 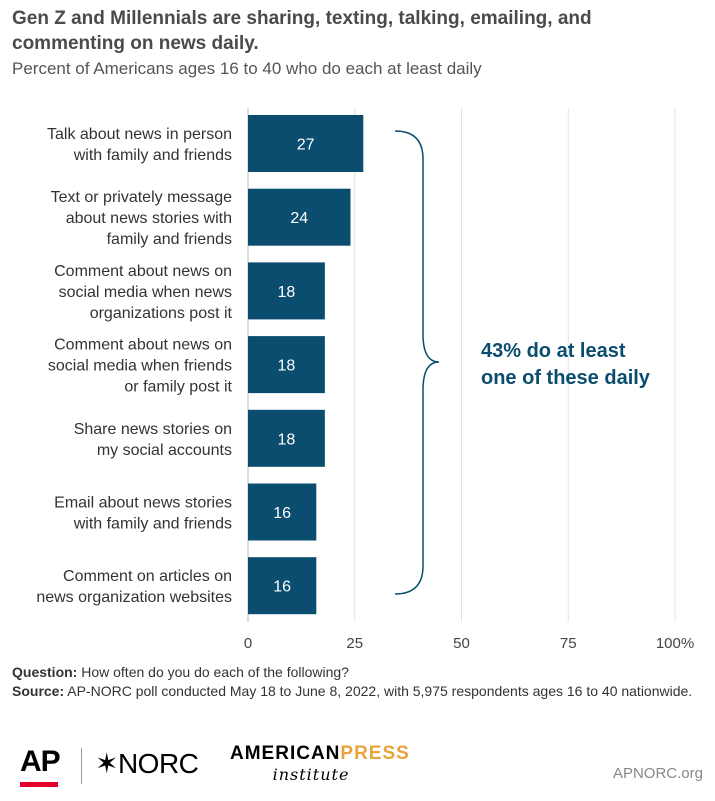 I want to click on american-press-institute-logo: AMERICANPRESS institute, so click(x=319, y=763).